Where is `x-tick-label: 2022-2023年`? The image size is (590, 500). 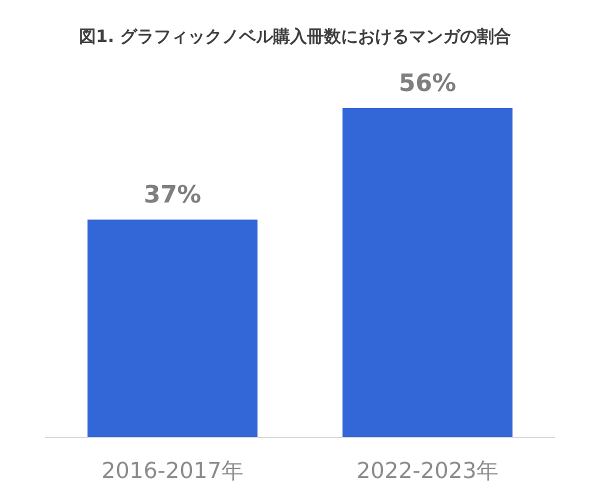 x-tick-label: 2022-2023年 is located at coordinates (427, 471).